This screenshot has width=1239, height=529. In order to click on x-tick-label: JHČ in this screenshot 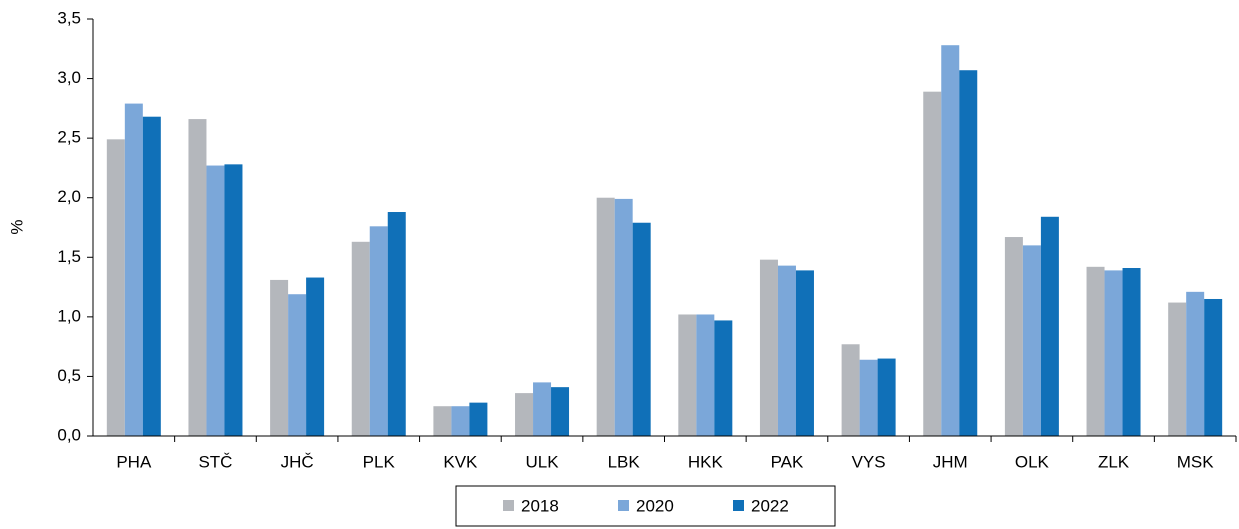, I will do `click(297, 461)`.